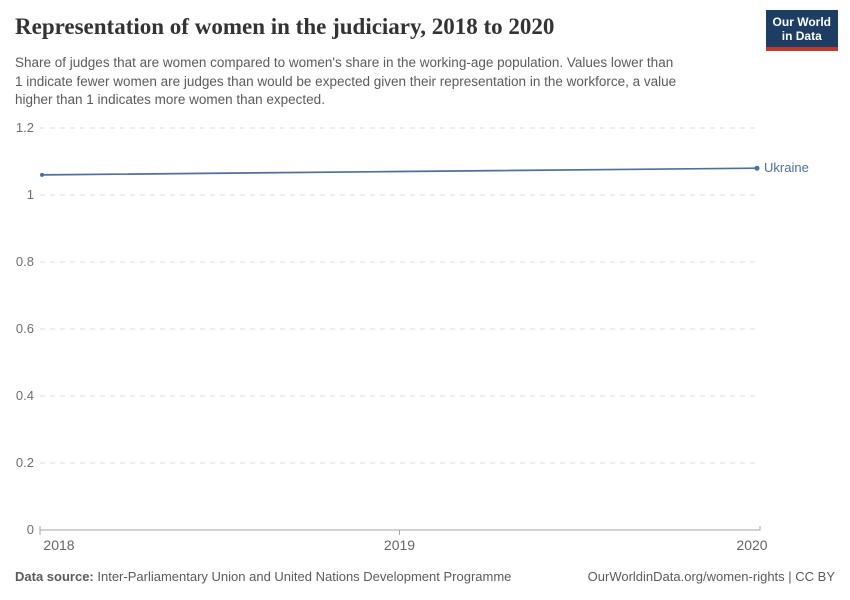  Describe the element at coordinates (399, 171) in the screenshot. I see `ukraine-series-line` at that location.